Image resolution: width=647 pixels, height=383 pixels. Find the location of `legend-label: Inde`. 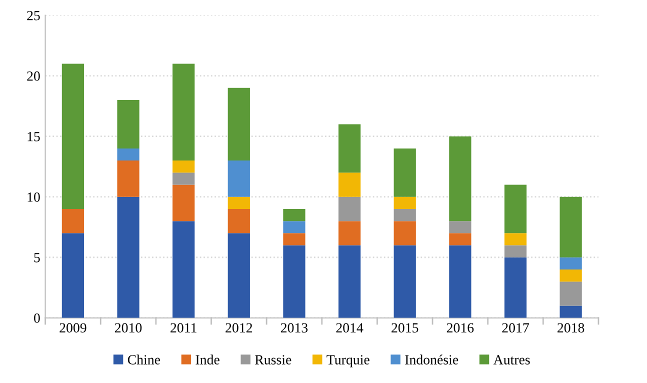

legend-label: Inde is located at coordinates (208, 359).